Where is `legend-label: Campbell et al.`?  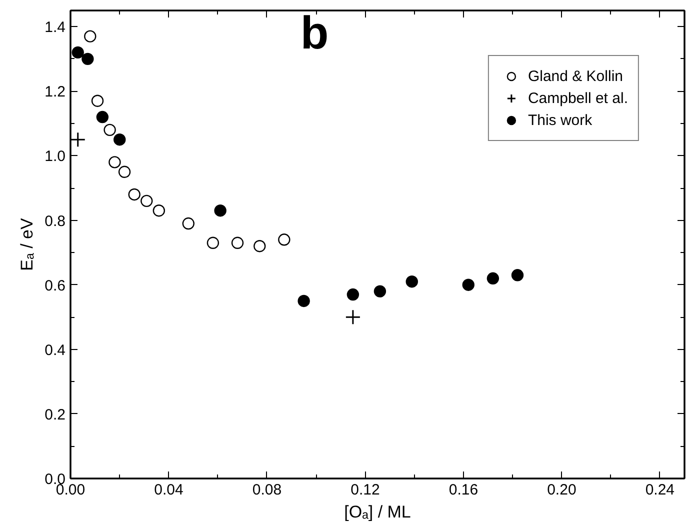 legend-label: Campbell et al. is located at coordinates (578, 98).